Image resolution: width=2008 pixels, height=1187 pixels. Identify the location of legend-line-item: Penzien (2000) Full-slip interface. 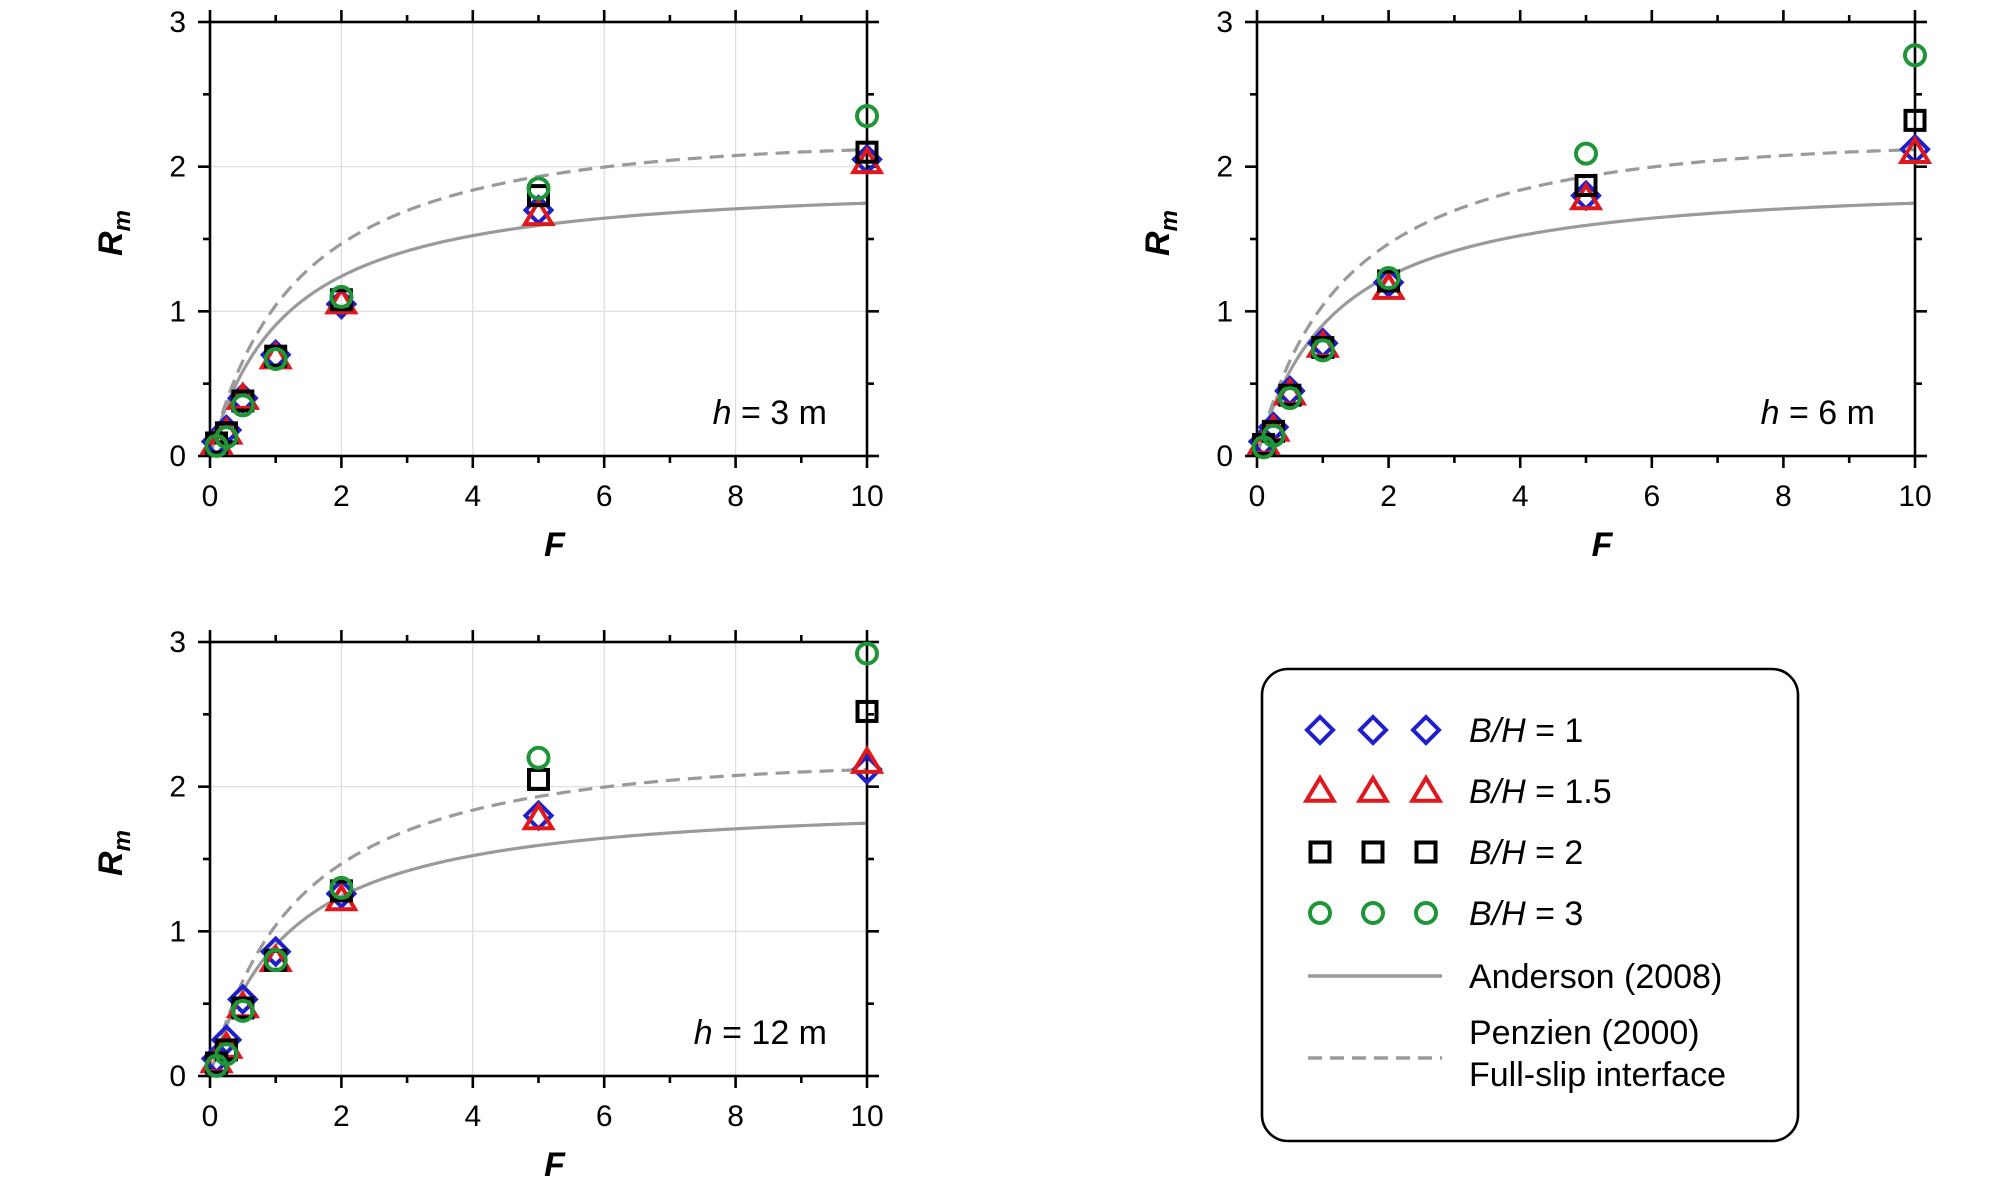
(1517, 1054).